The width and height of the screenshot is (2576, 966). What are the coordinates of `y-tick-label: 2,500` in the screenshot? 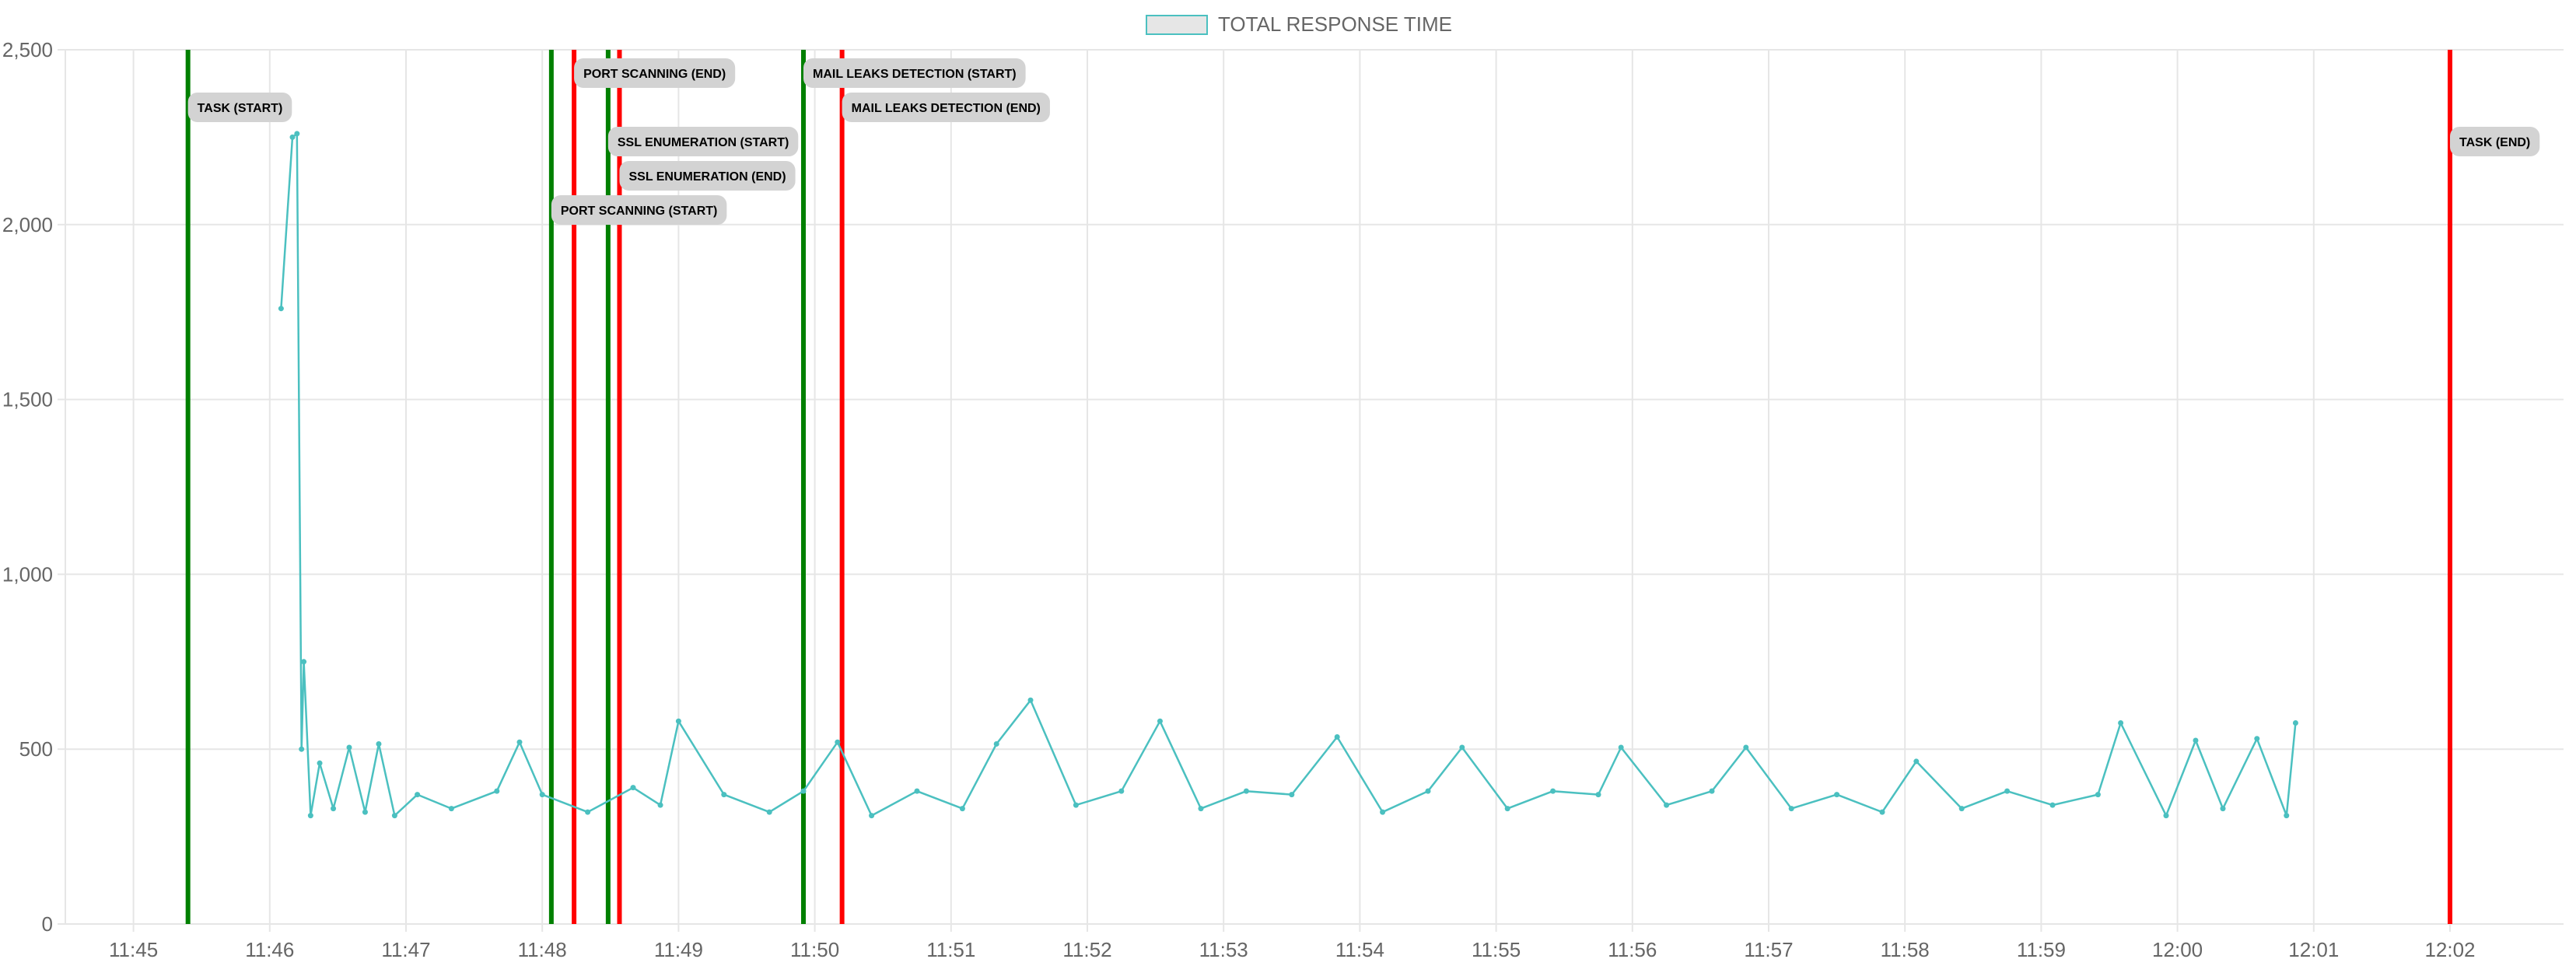 It's located at (28, 49).